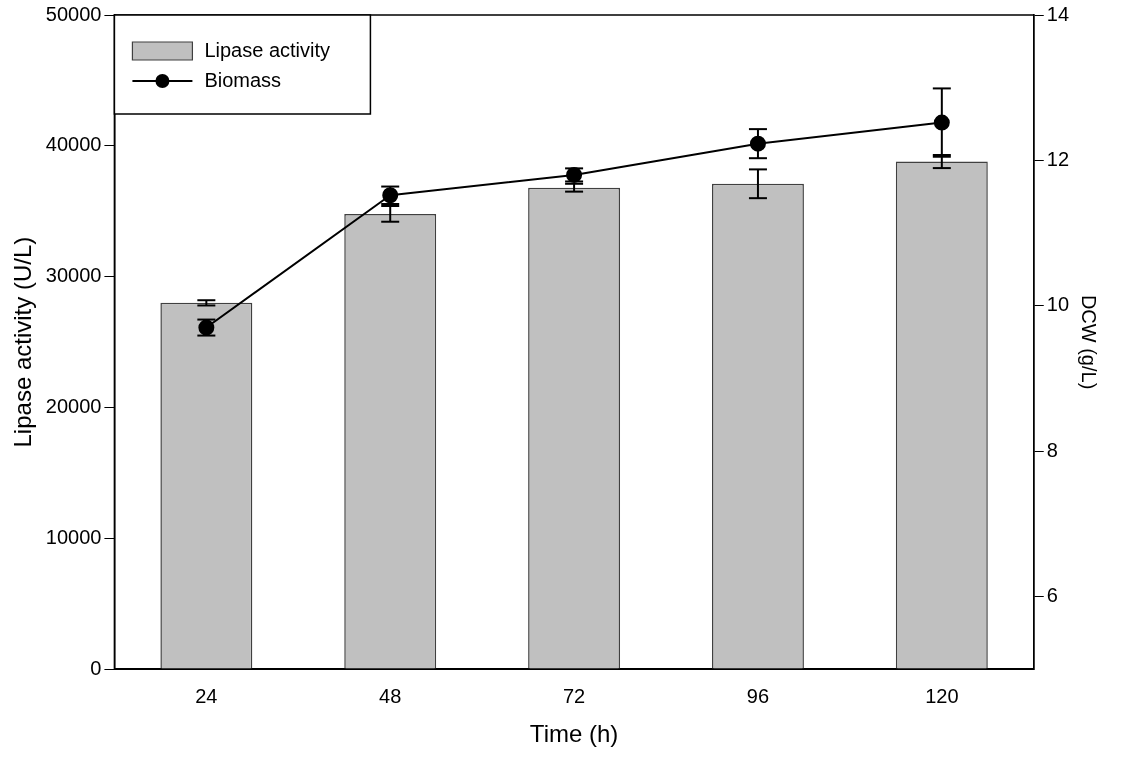 This screenshot has width=1134, height=760. What do you see at coordinates (390, 695) in the screenshot?
I see `x-tick-label: 48` at bounding box center [390, 695].